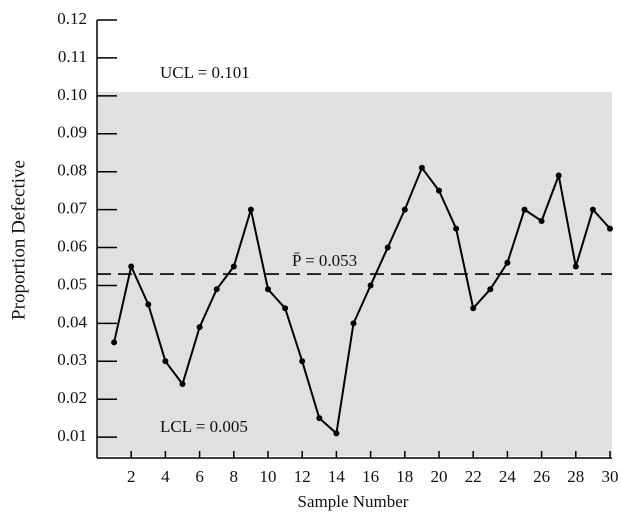  I want to click on x-tick-label: 24, so click(508, 476).